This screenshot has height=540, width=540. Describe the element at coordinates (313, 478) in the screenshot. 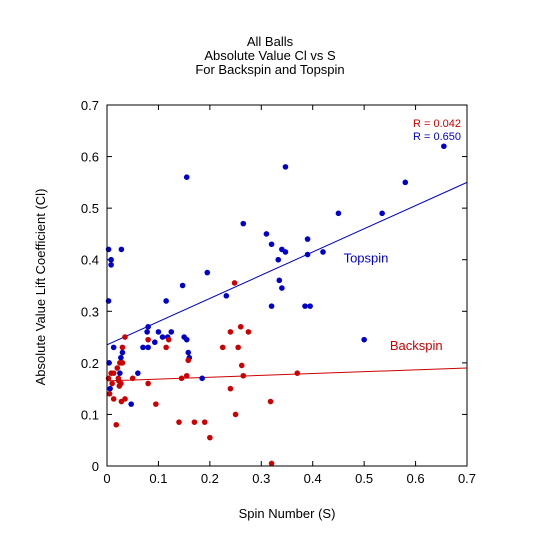

I see `x-tick-label: 0.4` at that location.